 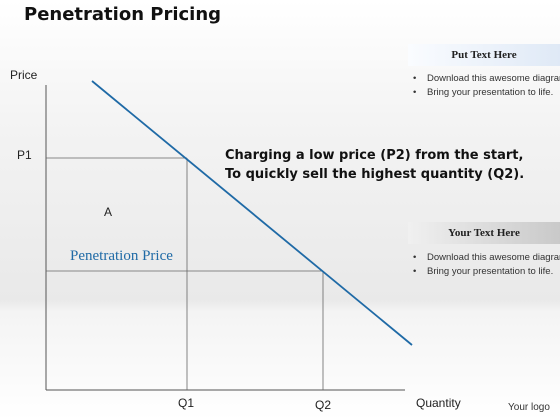 What do you see at coordinates (121, 256) in the screenshot?
I see `penetration-price-label: Penetration Price` at bounding box center [121, 256].